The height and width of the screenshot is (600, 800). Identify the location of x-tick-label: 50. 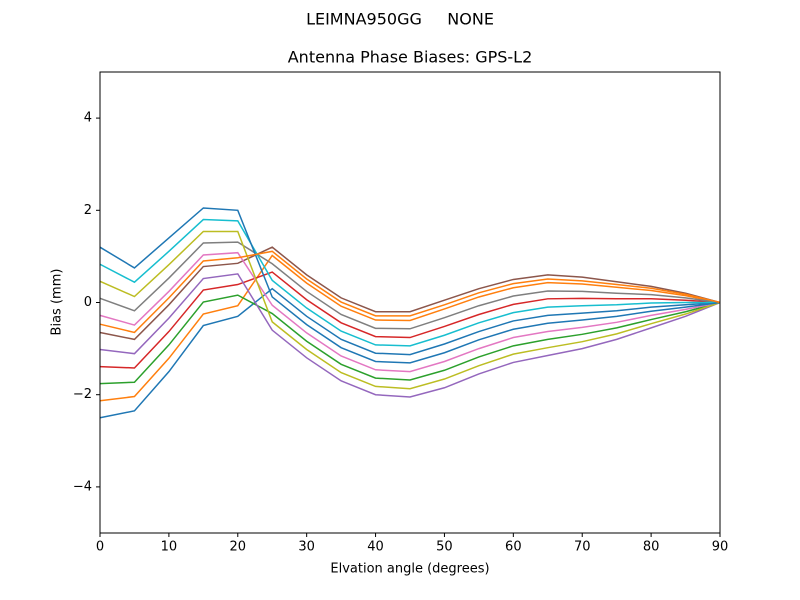
(444, 547).